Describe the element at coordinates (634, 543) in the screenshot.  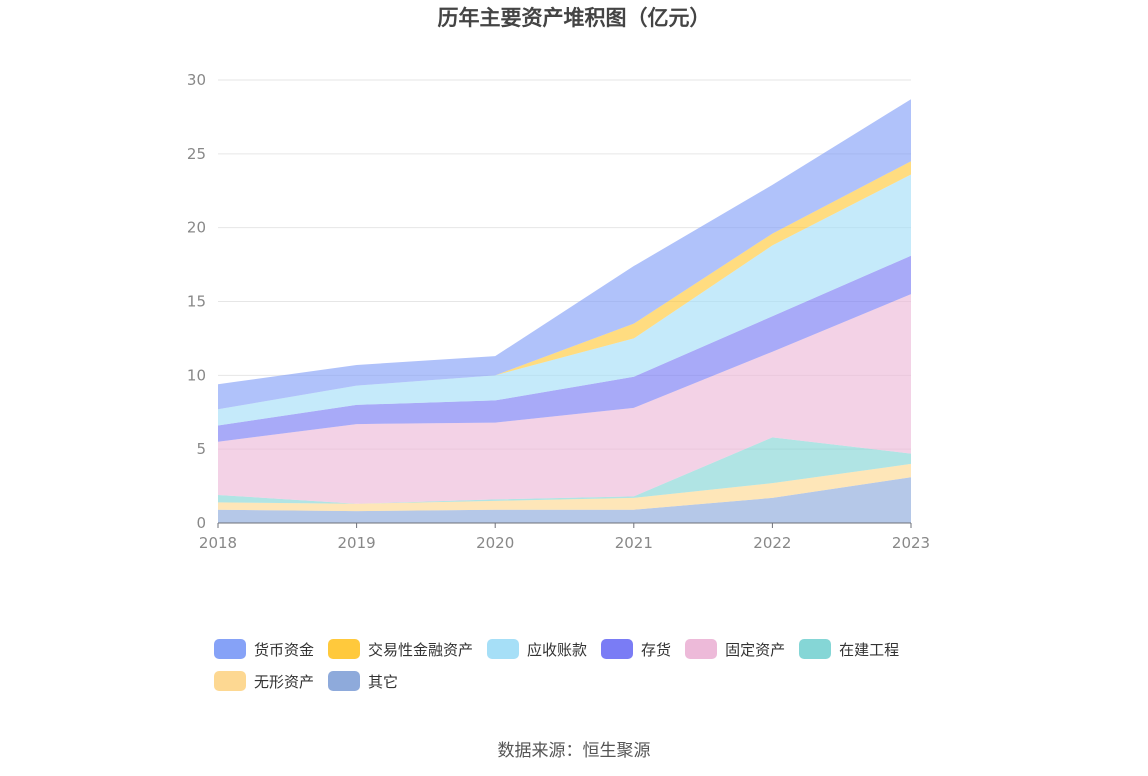
I see `x-tick-label: 2021` at that location.